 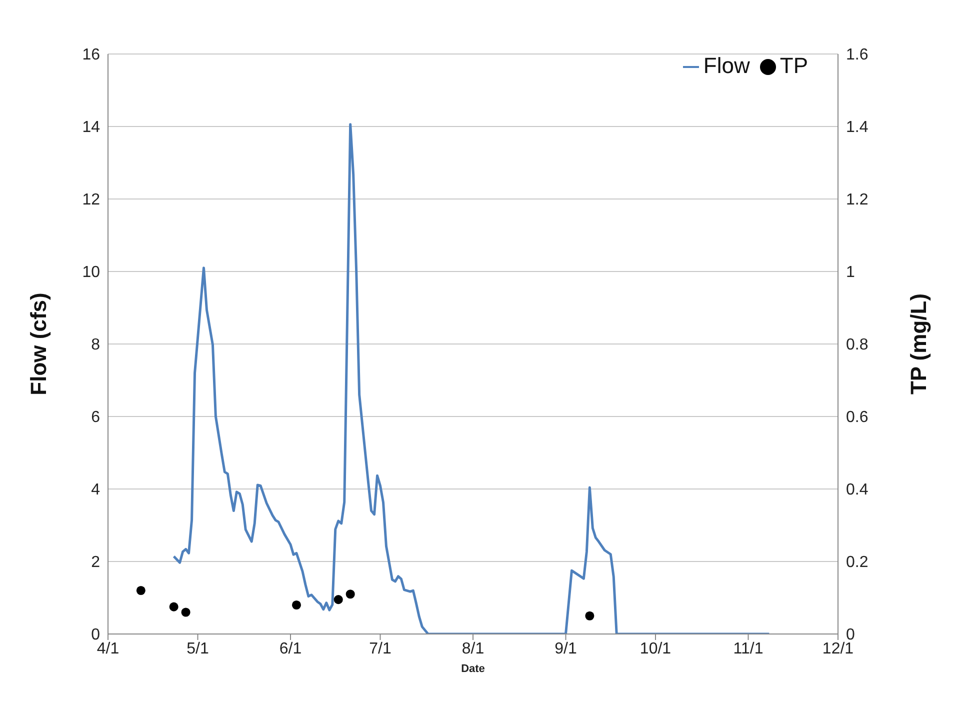 What do you see at coordinates (794, 65) in the screenshot?
I see `legend-label: TP` at bounding box center [794, 65].